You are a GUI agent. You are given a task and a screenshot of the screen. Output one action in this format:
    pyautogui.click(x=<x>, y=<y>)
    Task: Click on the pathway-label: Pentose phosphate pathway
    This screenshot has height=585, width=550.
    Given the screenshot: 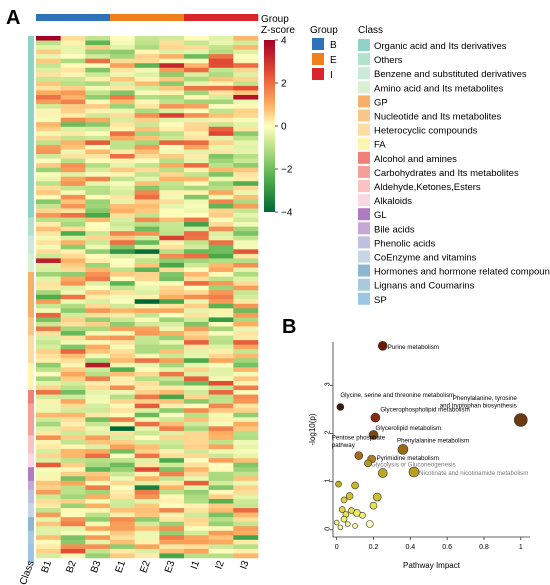 What is the action you would take?
    pyautogui.click(x=359, y=442)
    